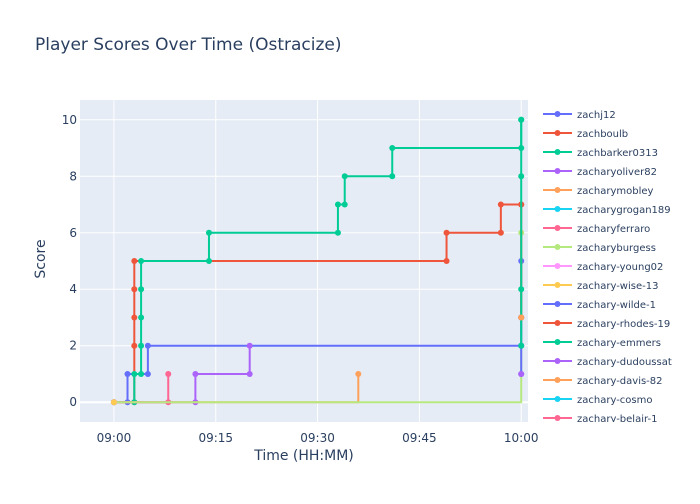 The width and height of the screenshot is (700, 504). I want to click on y-tick-label: 8, so click(73, 176).